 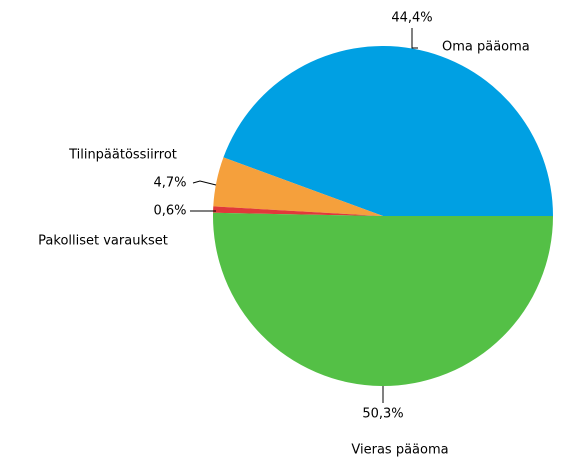 What do you see at coordinates (411, 18) in the screenshot?
I see `value-label: 44,4%` at bounding box center [411, 18].